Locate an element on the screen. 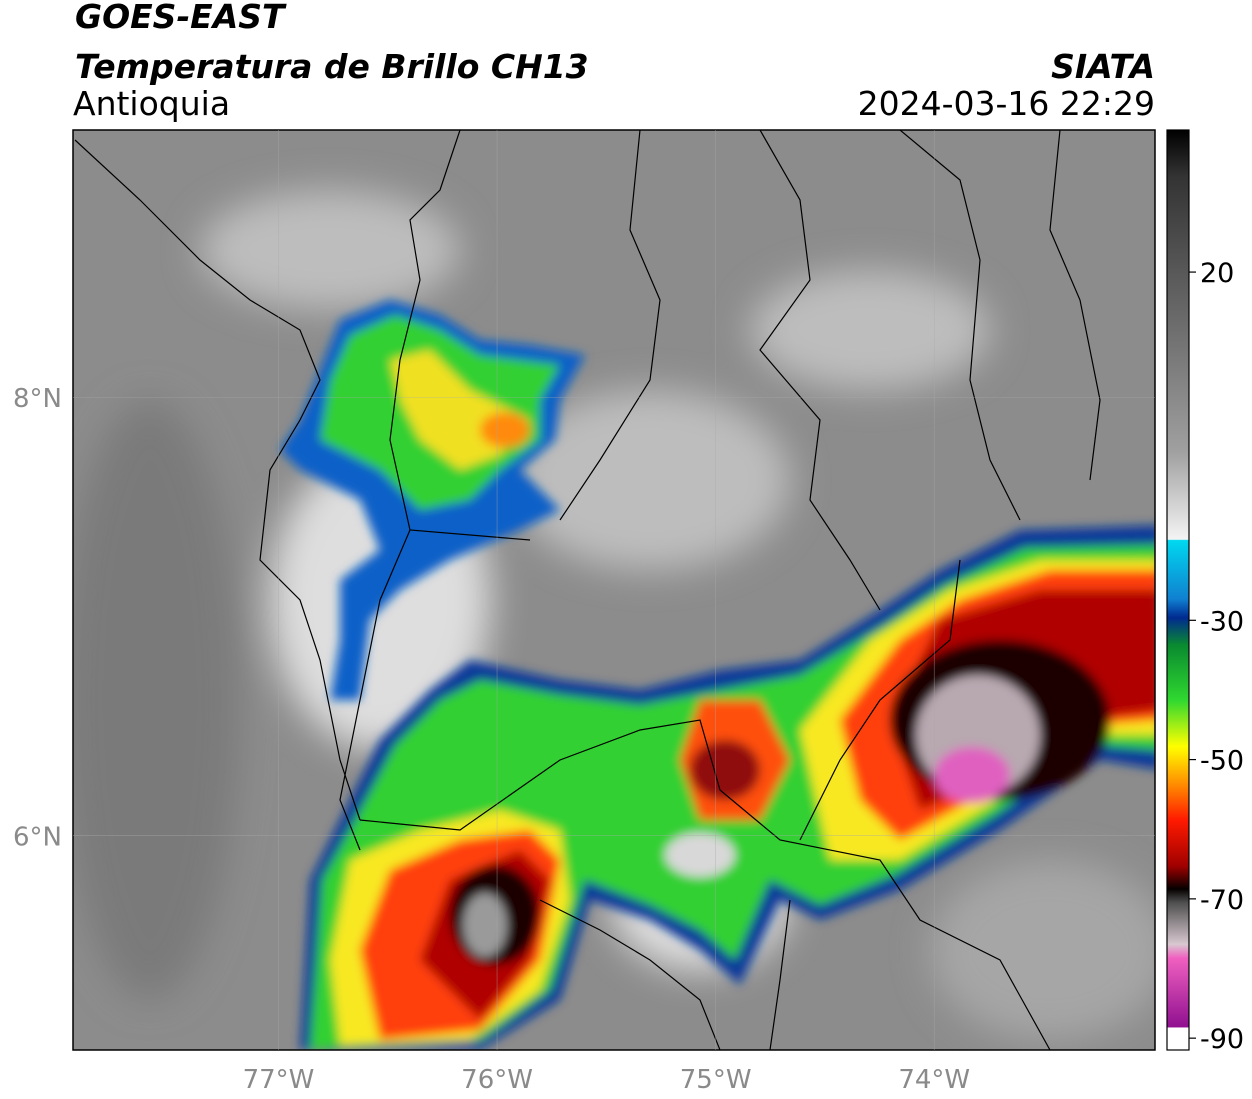 This screenshot has height=1099, width=1252. subtitle: Temperatura de Brillo CH13 is located at coordinates (332, 66).